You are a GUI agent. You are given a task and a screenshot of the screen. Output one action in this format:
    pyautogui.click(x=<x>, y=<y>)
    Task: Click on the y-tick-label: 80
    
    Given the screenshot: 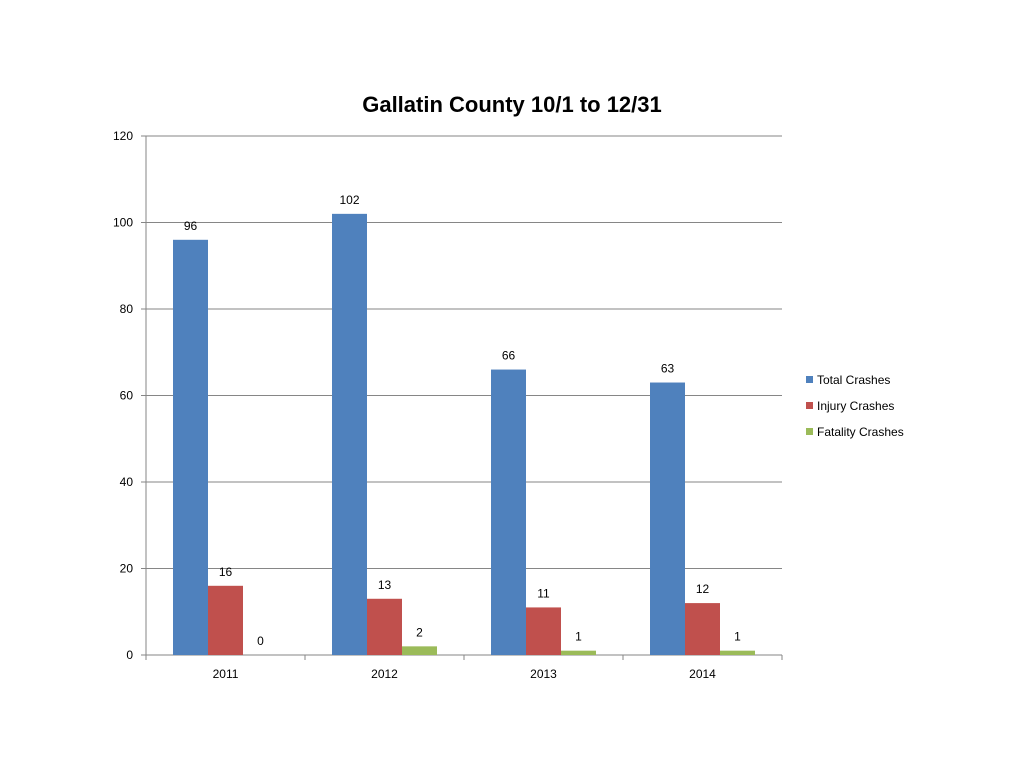 What is the action you would take?
    pyautogui.click(x=127, y=309)
    